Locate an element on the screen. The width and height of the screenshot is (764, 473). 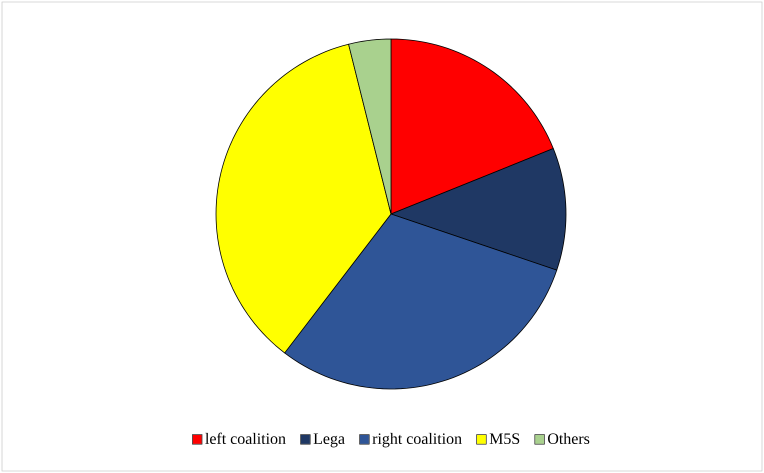
legend-label: left coalition is located at coordinates (245, 438).